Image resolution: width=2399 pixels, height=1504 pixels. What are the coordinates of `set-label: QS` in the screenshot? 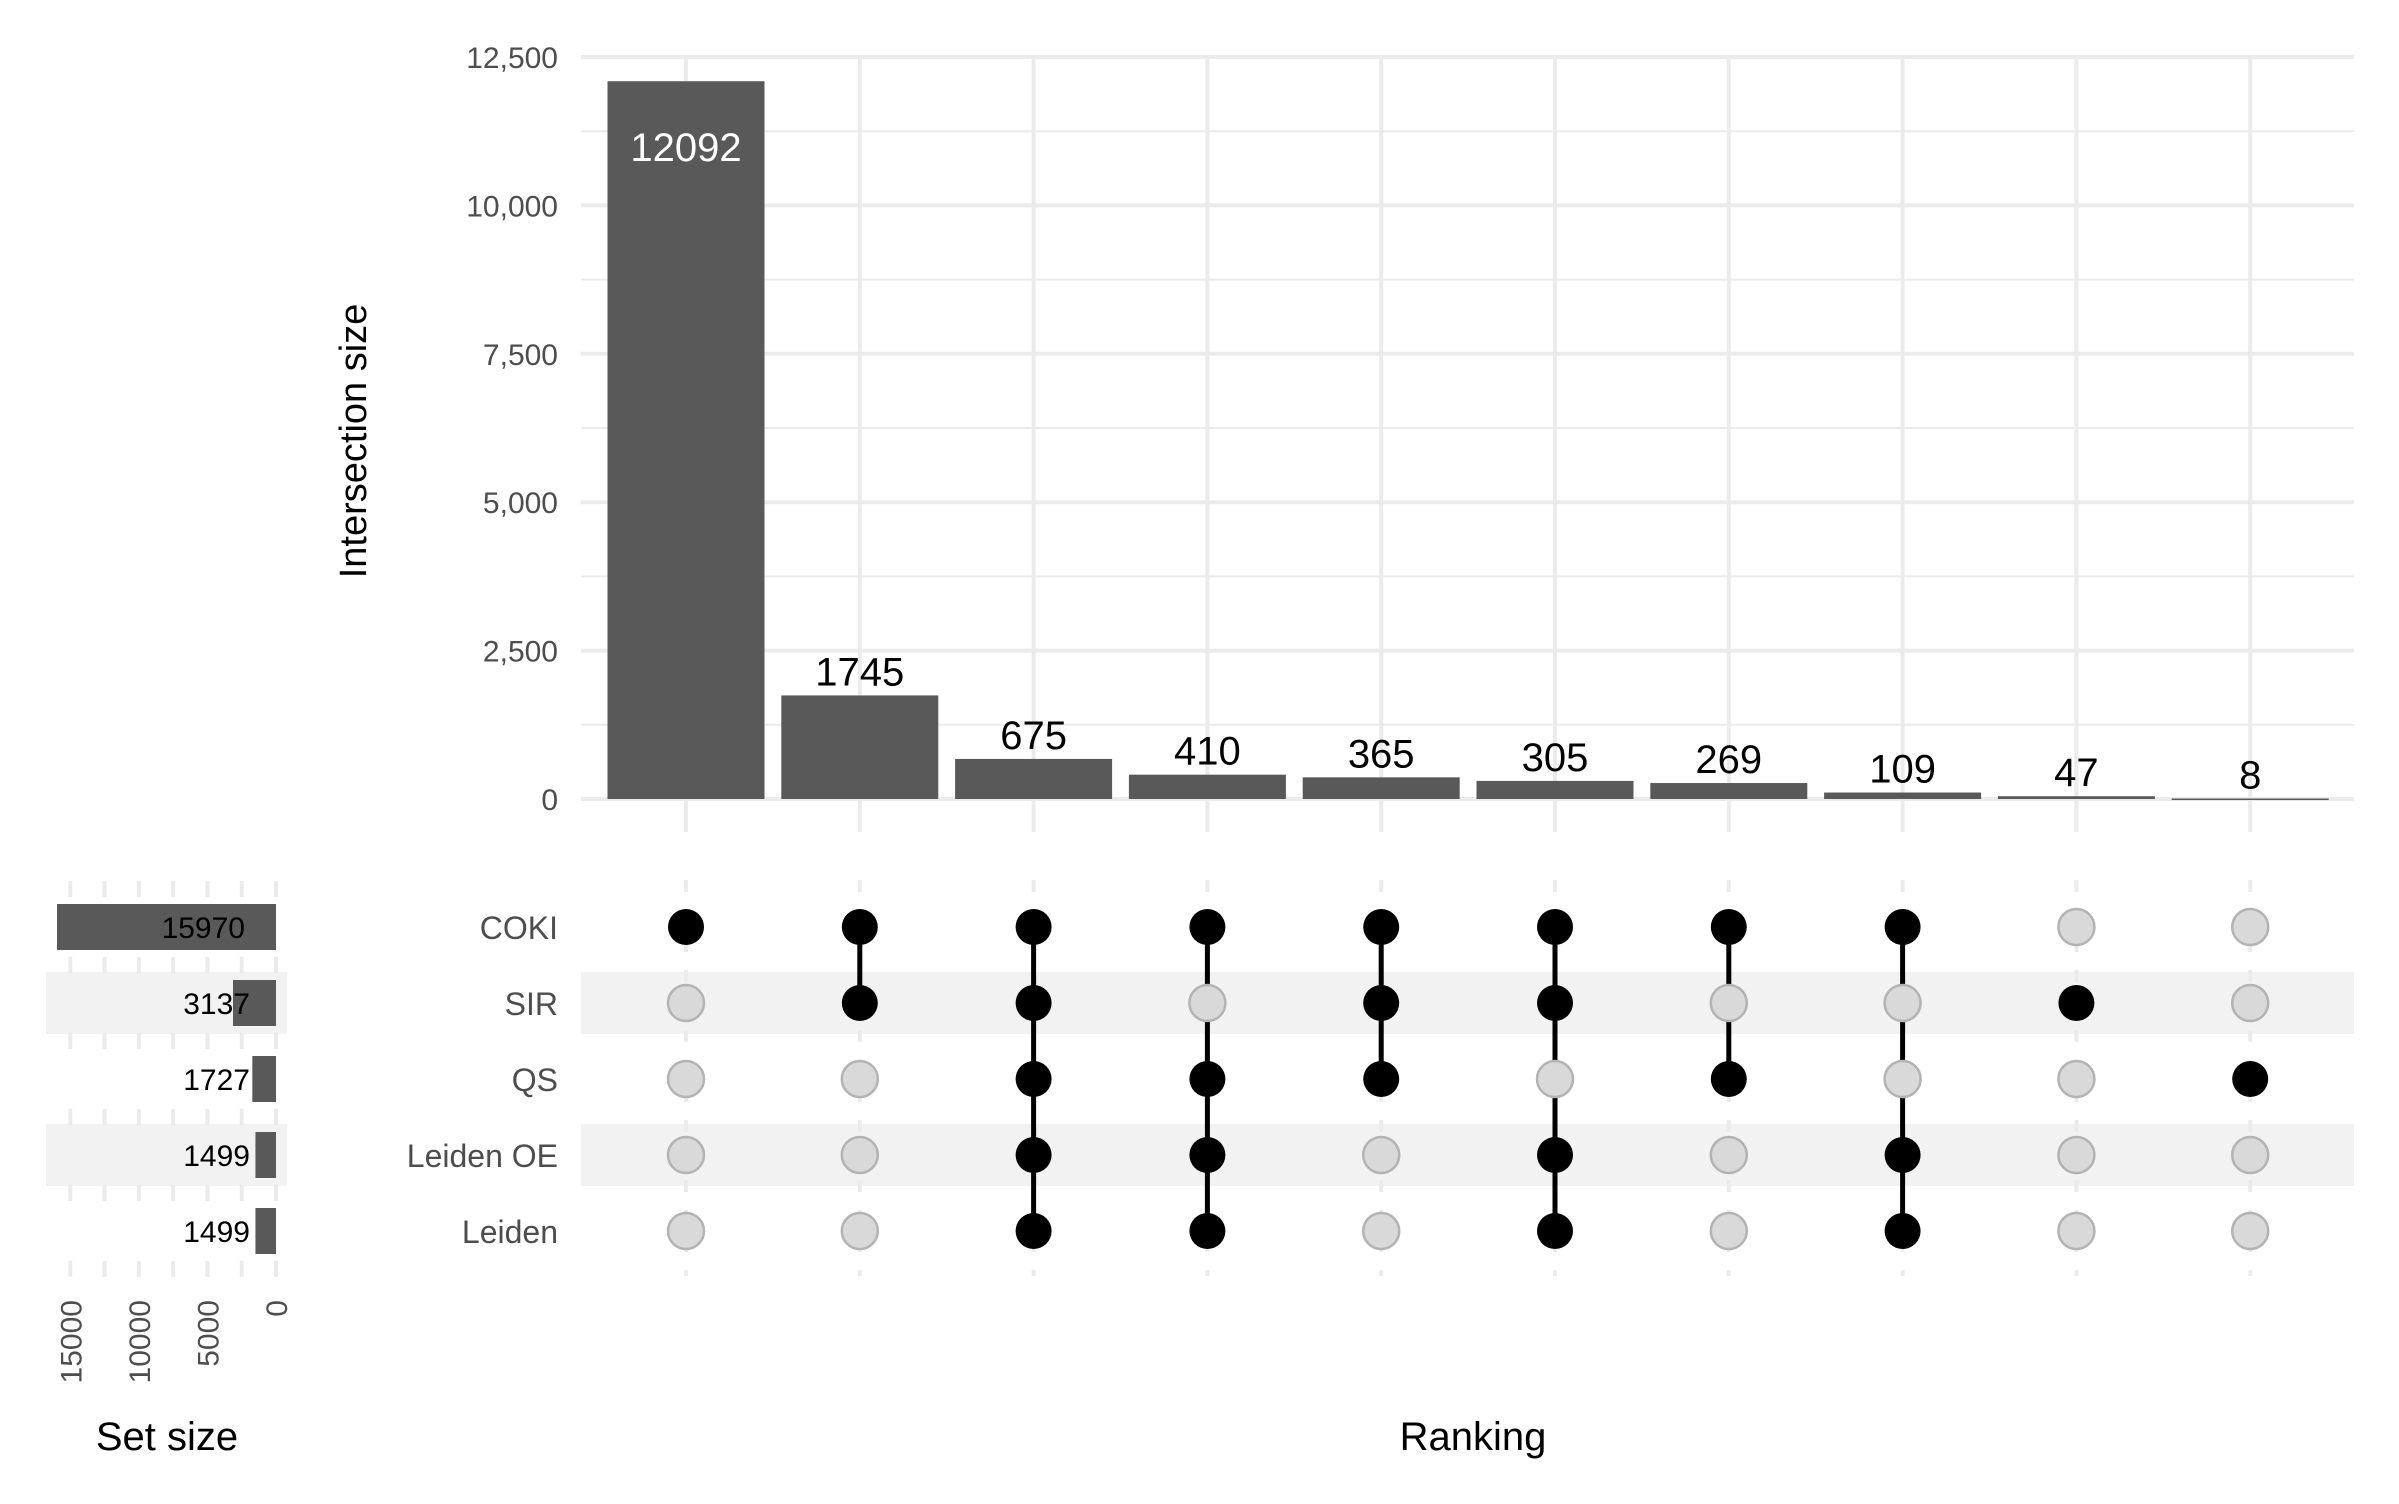 It's located at (535, 1080).